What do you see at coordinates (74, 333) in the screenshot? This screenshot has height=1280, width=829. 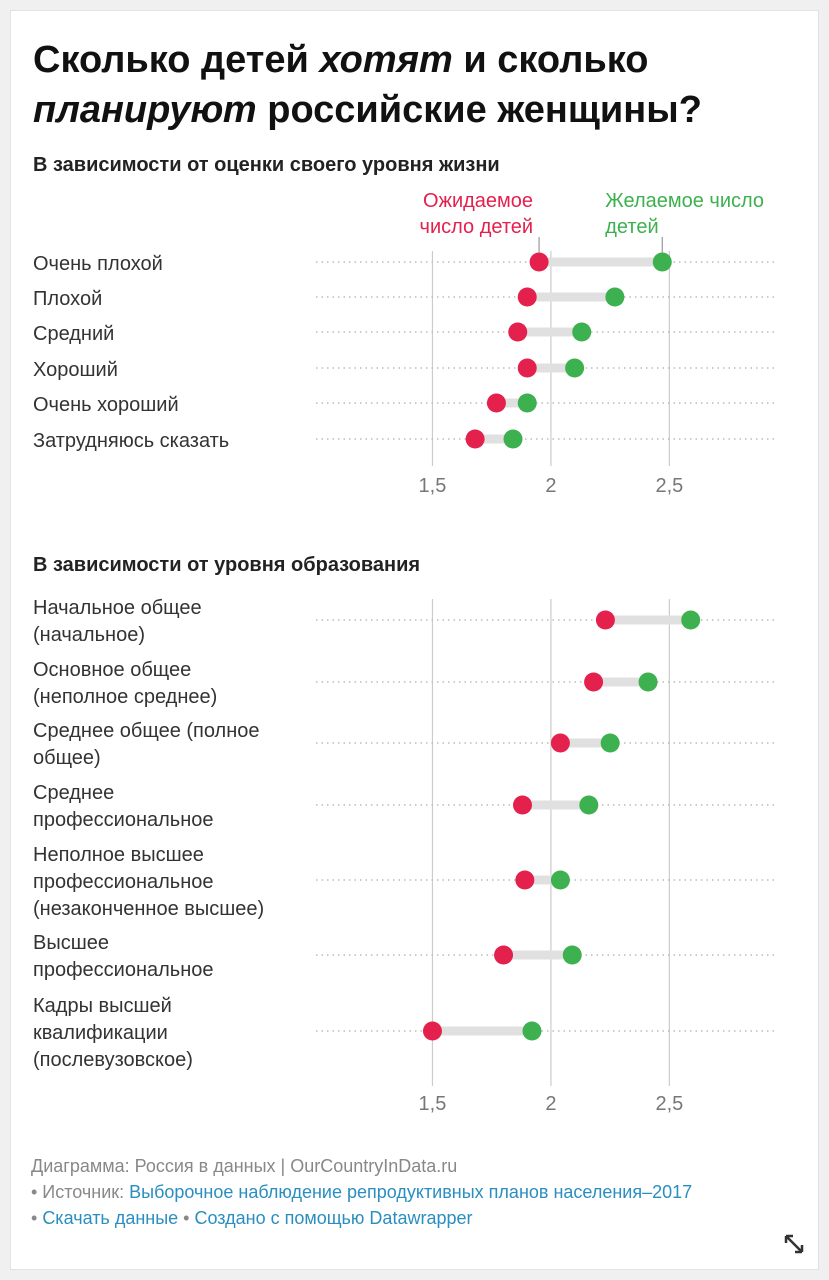 I see `row-label: Средний` at bounding box center [74, 333].